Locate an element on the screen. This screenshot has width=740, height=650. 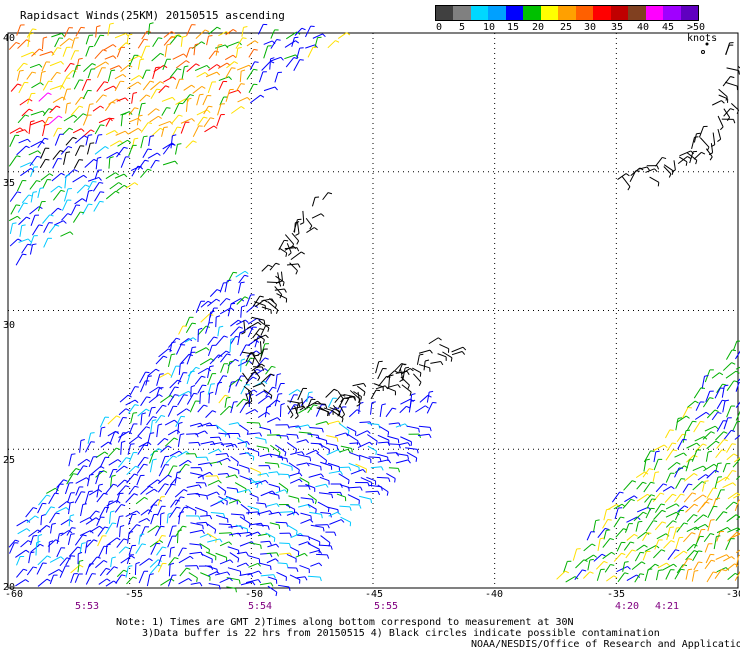
latitude-label: 25 is located at coordinates (9, 460).